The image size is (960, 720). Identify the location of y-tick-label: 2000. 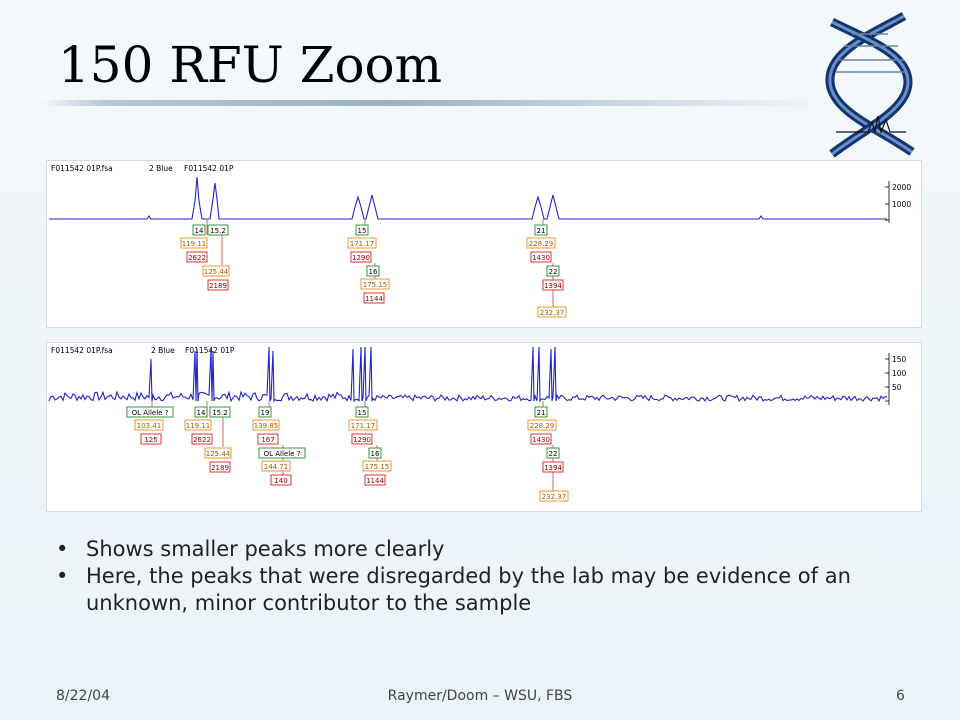
(901, 187).